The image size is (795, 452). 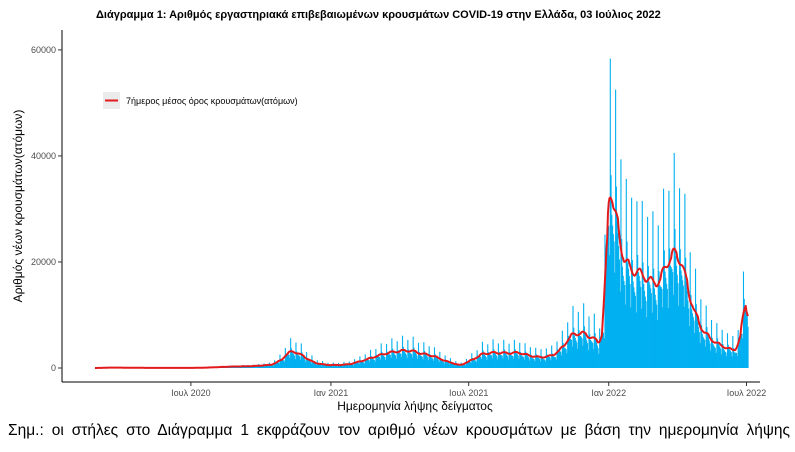 I want to click on y-tick-label: 20000, so click(x=43, y=262).